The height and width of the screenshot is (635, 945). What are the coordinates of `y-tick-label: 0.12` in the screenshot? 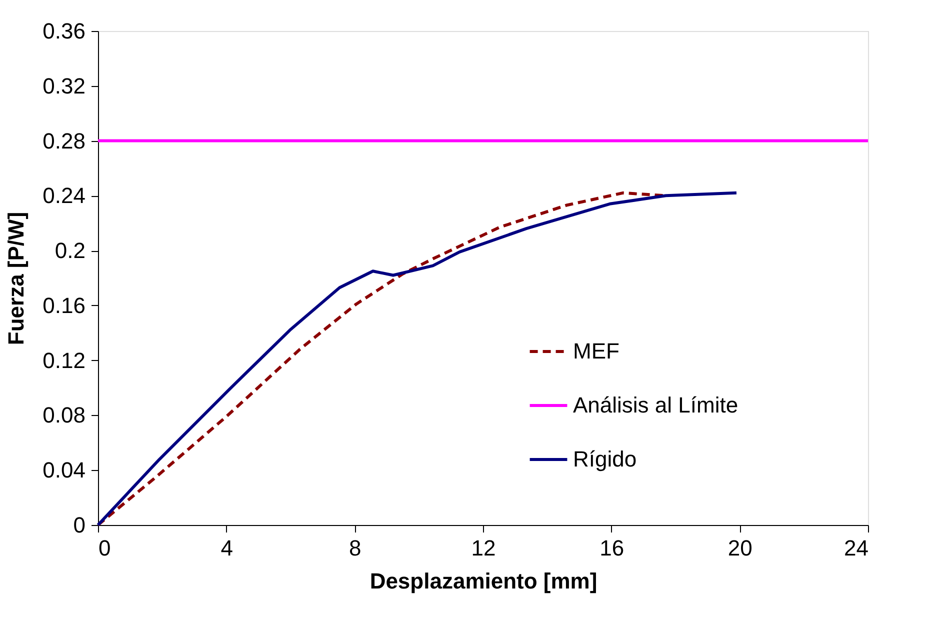 It's located at (64, 360).